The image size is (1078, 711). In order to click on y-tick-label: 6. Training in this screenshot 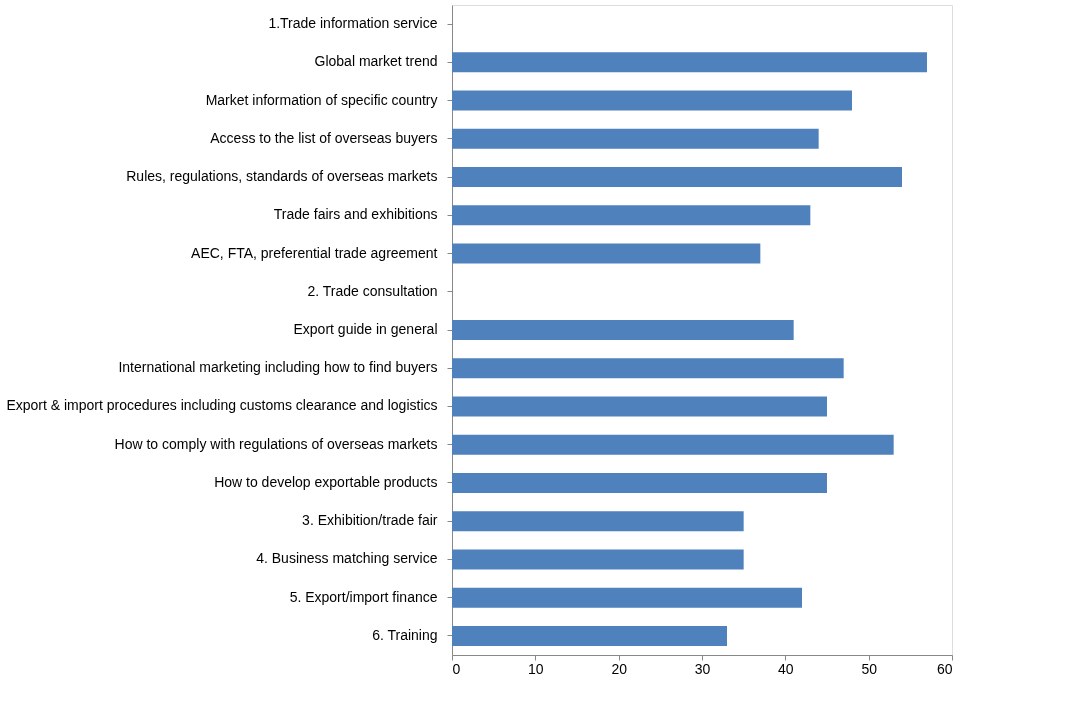, I will do `click(405, 634)`.